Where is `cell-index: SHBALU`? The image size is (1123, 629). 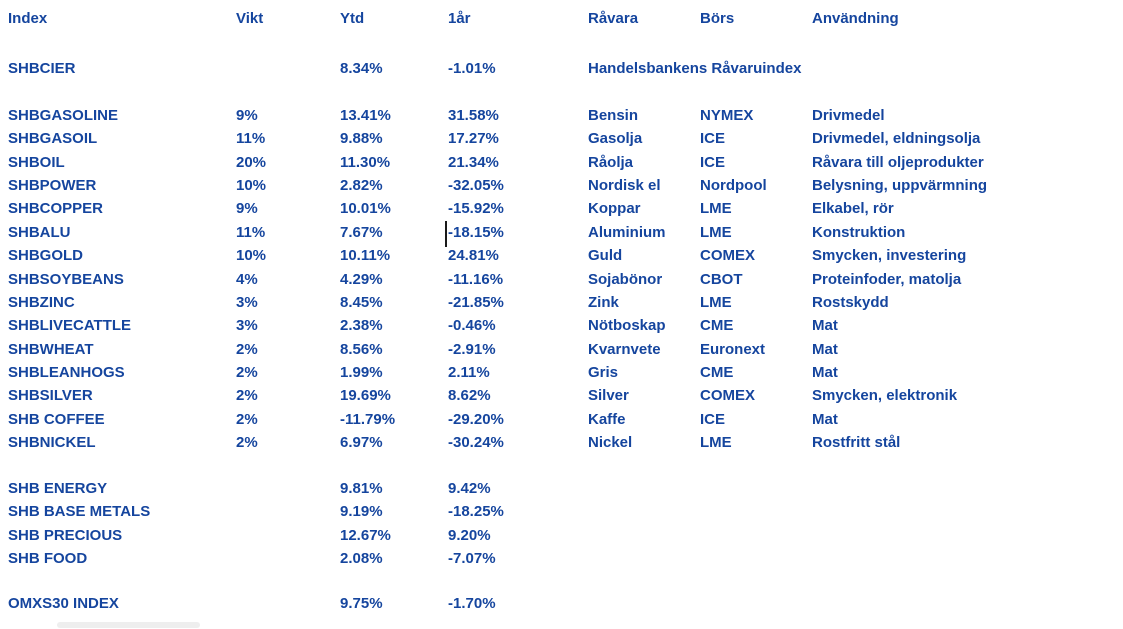
cell-index: SHBALU is located at coordinates (39, 232).